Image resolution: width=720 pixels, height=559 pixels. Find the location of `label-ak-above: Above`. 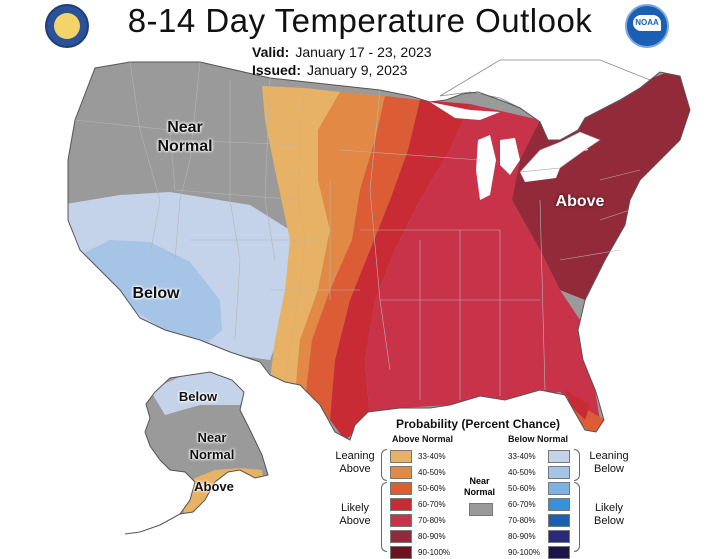

label-ak-above: Above is located at coordinates (214, 486).